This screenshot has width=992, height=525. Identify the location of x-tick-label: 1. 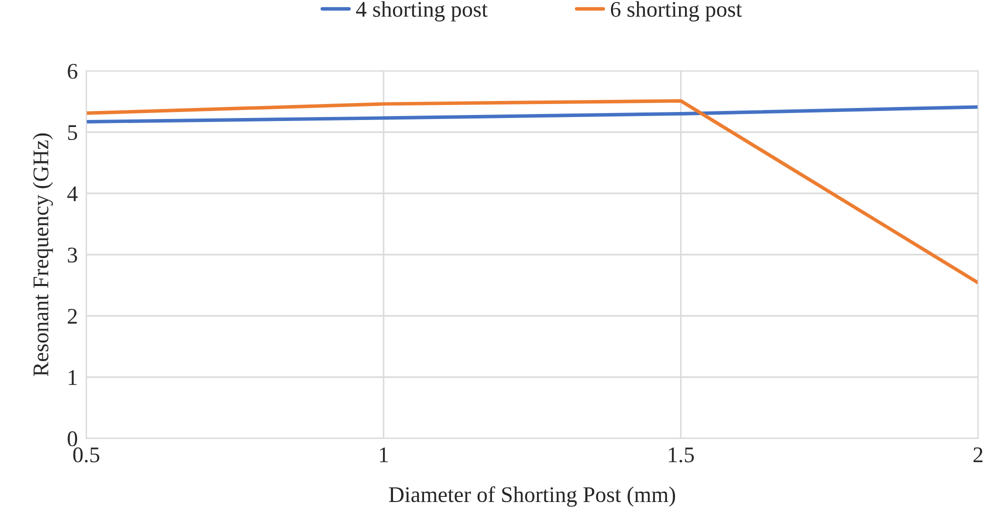
(384, 454).